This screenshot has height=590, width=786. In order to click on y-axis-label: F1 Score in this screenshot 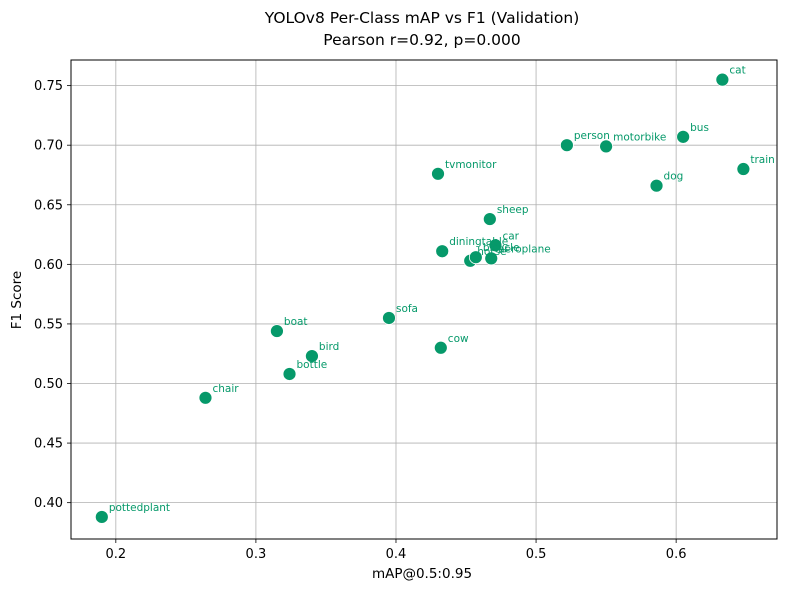, I will do `click(17, 300)`.